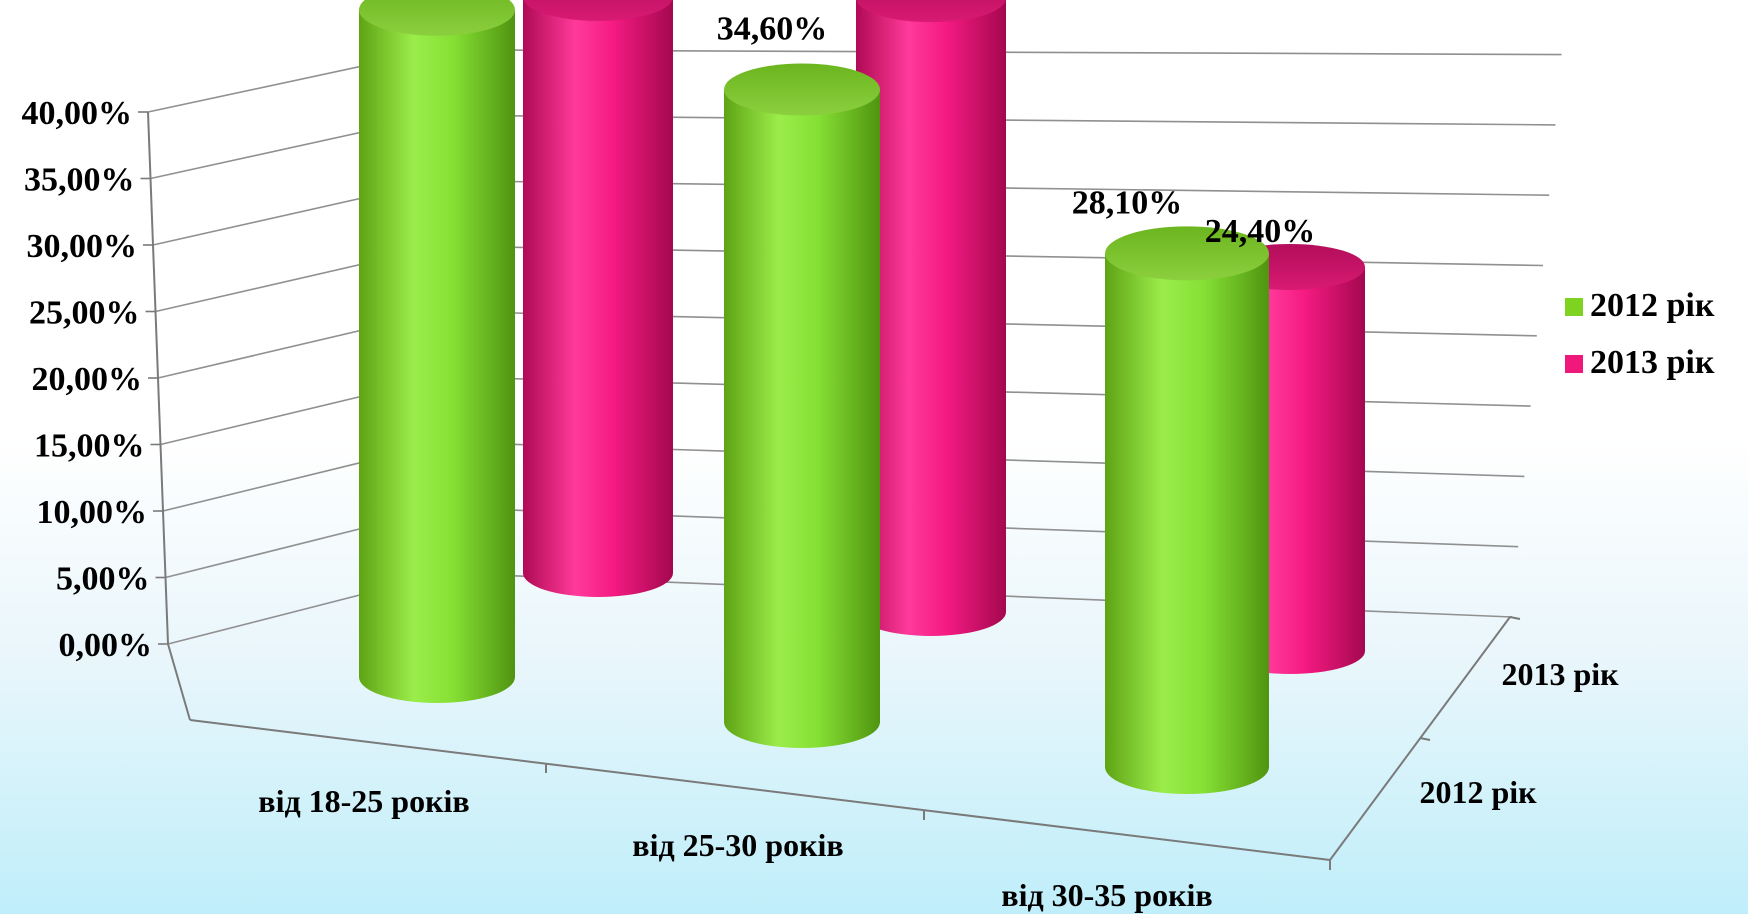 The width and height of the screenshot is (1748, 914). What do you see at coordinates (1560, 674) in the screenshot?
I see `depth-label: 2013 рік` at bounding box center [1560, 674].